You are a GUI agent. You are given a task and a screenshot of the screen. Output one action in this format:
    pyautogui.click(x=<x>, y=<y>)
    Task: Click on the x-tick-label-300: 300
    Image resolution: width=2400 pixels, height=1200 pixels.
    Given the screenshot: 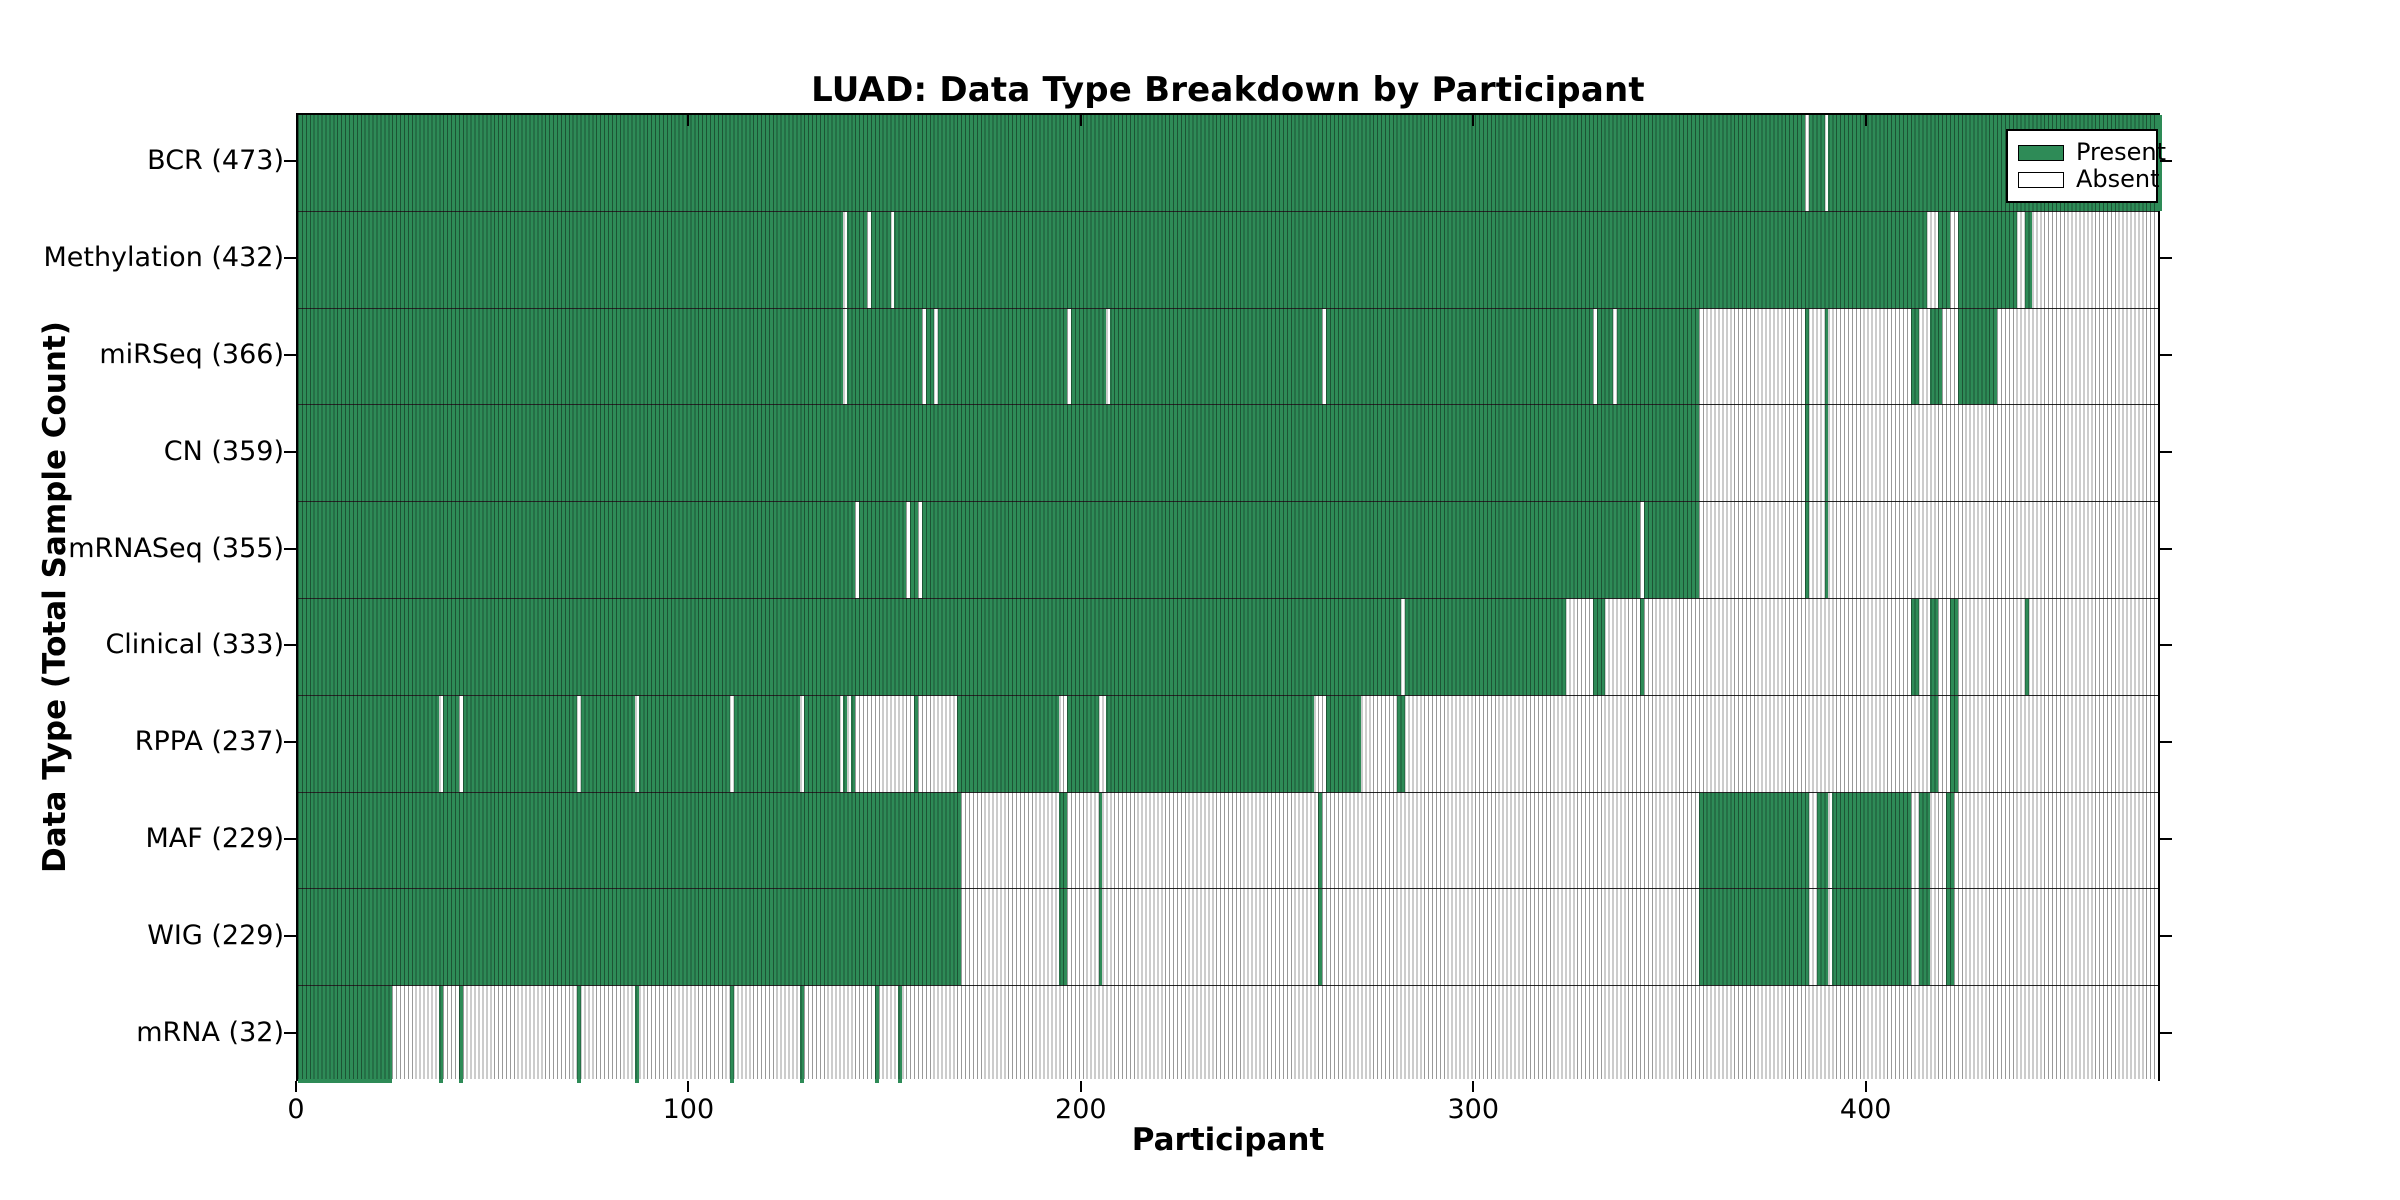 What is the action you would take?
    pyautogui.click(x=1473, y=1109)
    